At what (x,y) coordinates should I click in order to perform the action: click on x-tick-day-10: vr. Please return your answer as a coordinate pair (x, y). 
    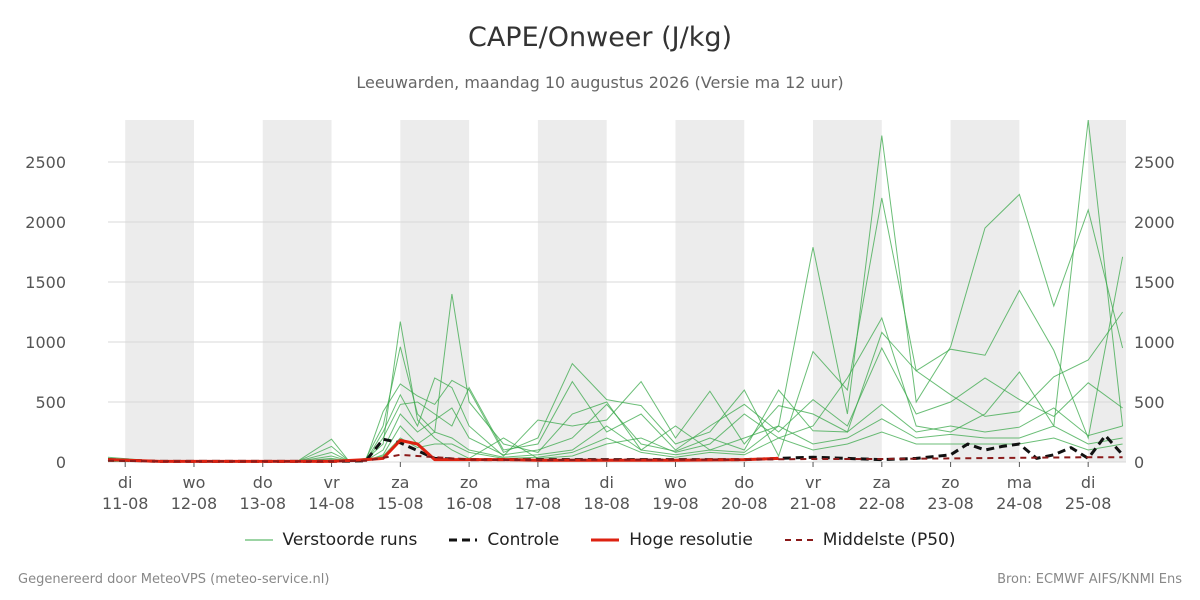
    Looking at the image, I should click on (813, 482).